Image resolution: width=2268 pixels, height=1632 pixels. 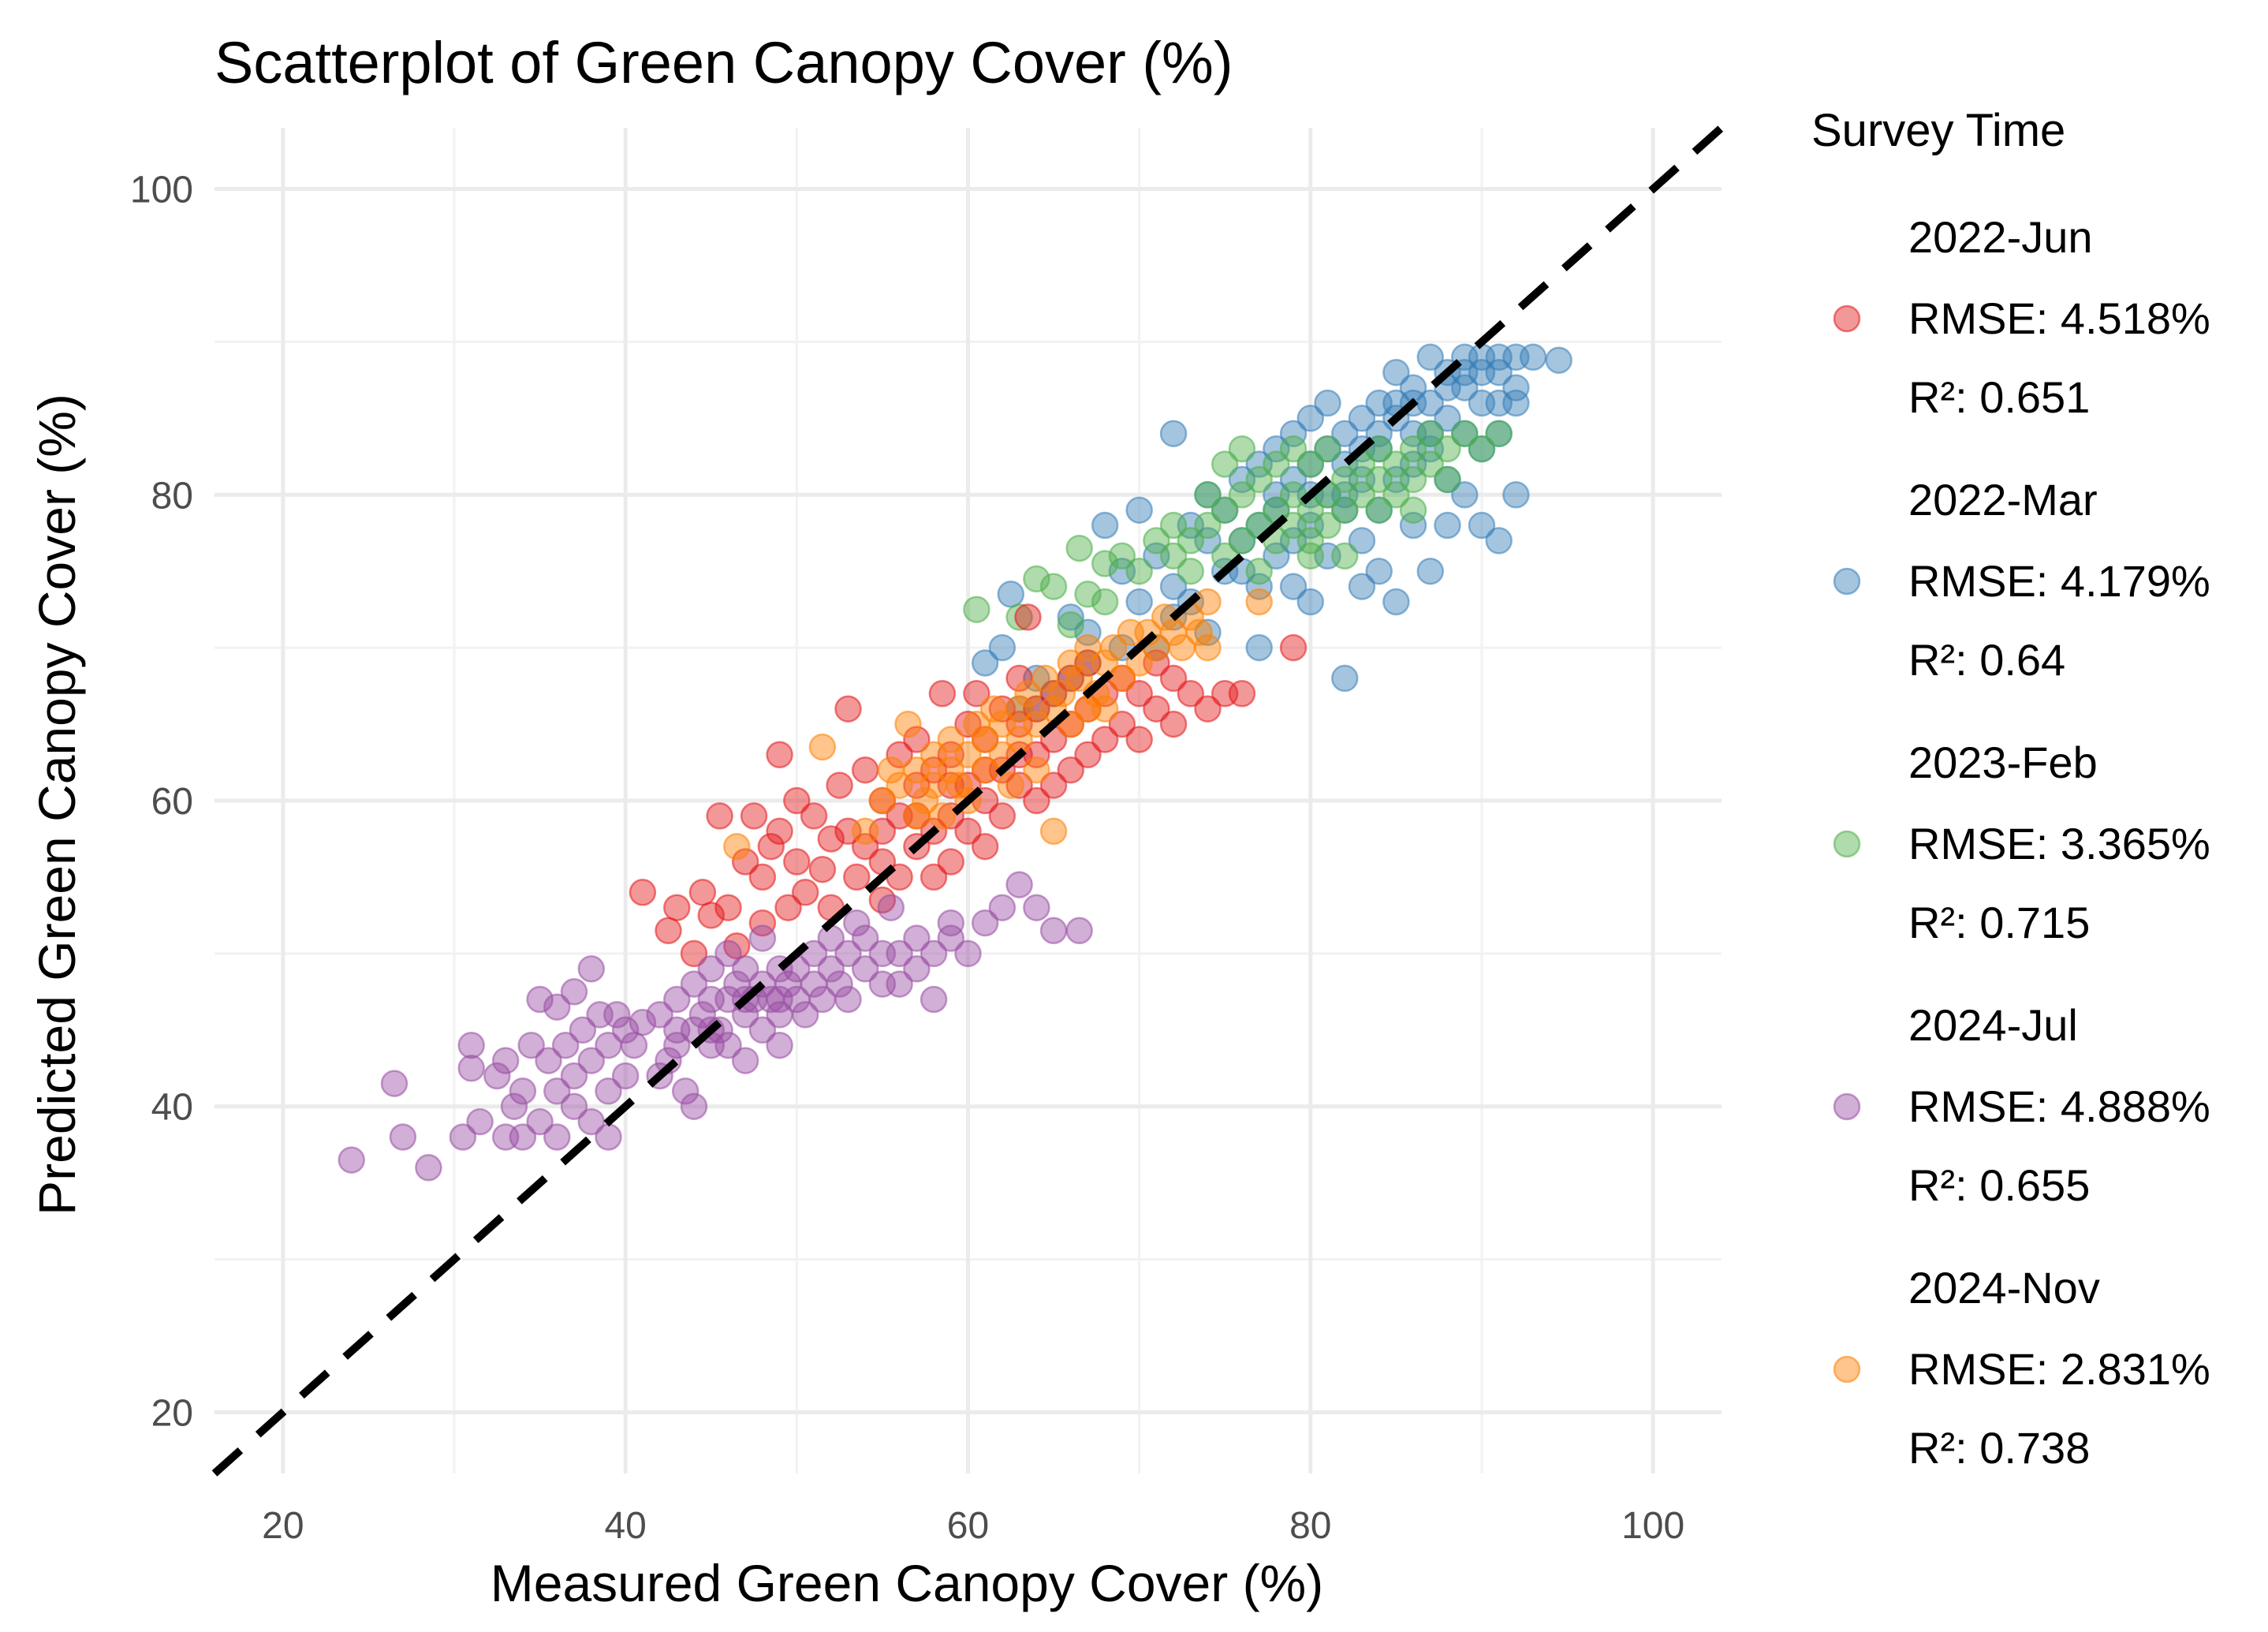 What do you see at coordinates (2000, 237) in the screenshot?
I see `legend-series-name: 2022-Jun` at bounding box center [2000, 237].